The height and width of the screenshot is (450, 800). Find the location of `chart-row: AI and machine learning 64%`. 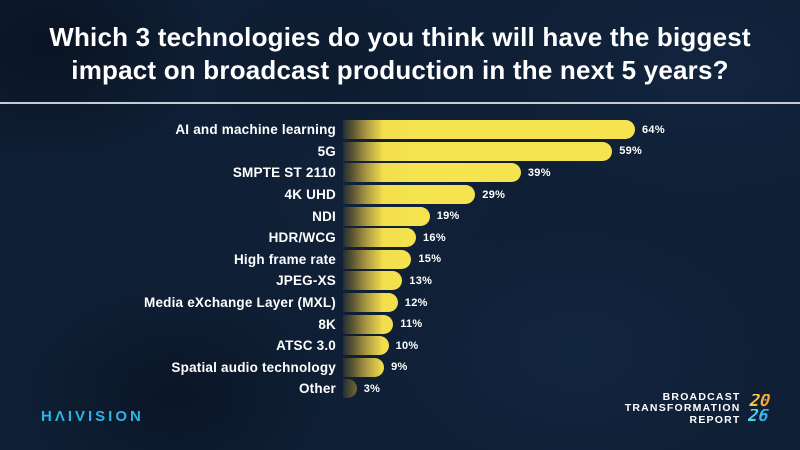

chart-row: AI and machine learning 64% is located at coordinates (400, 130).